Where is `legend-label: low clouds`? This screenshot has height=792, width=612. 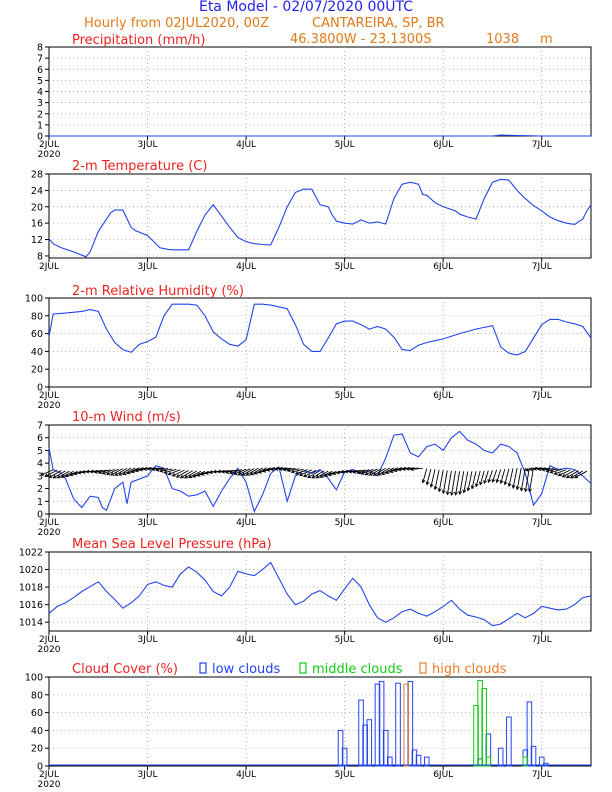
legend-label: low clouds is located at coordinates (246, 669).